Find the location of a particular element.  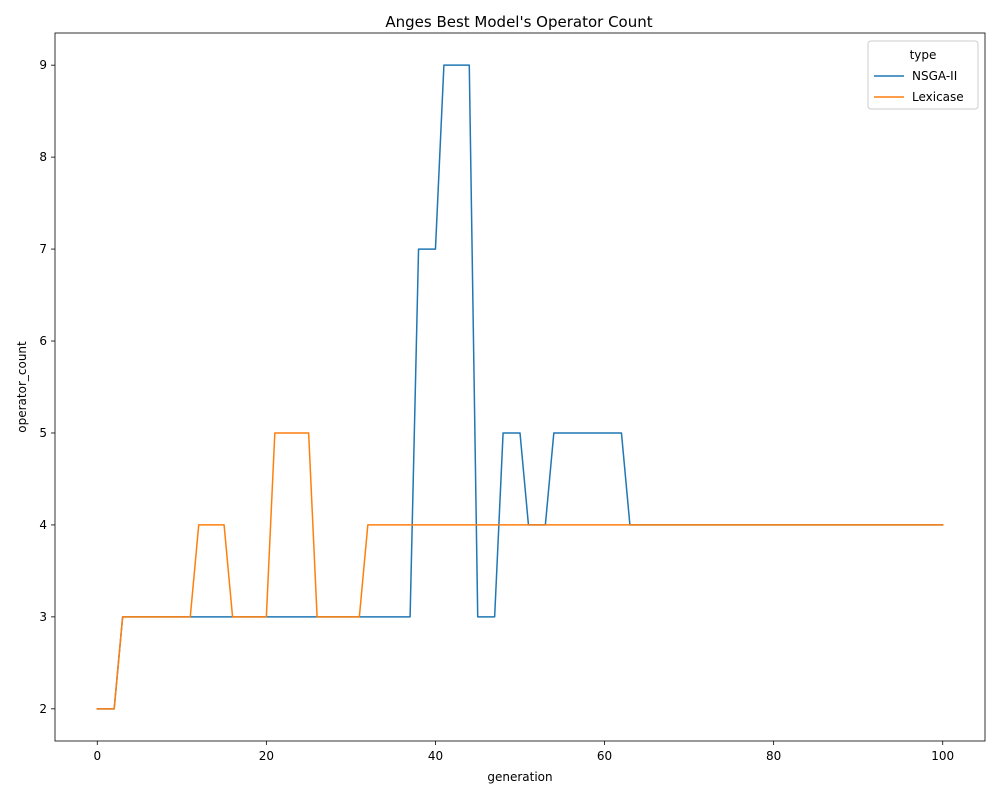

chart-title: Anges Best Model's Operator Count is located at coordinates (518, 22).